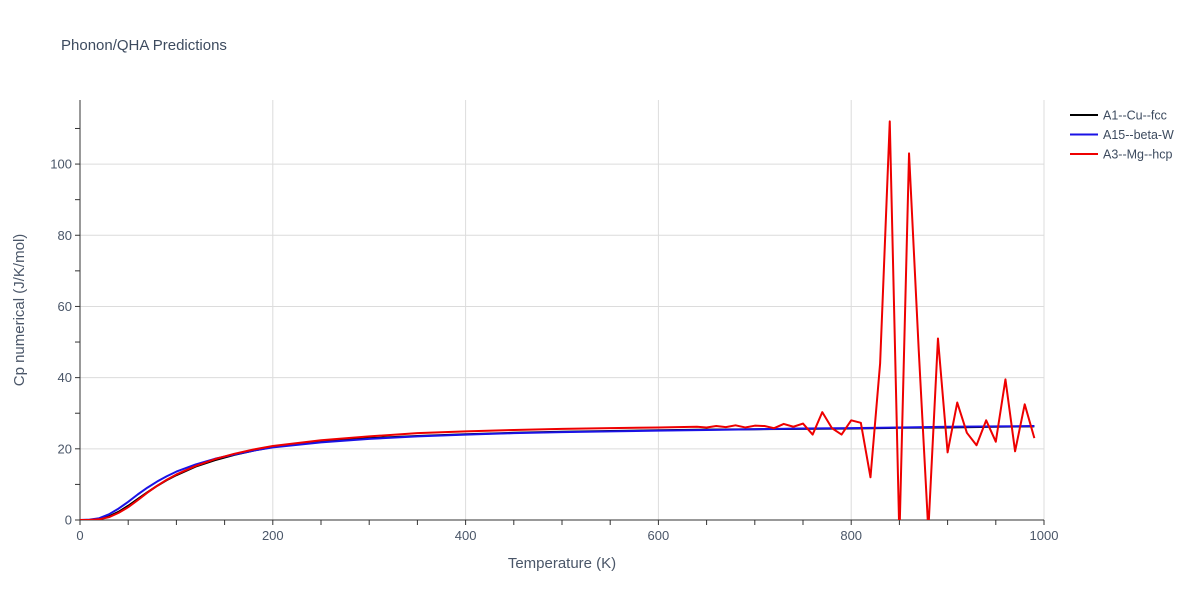 The image size is (1200, 600). I want to click on x-tick-label: 0, so click(79, 535).